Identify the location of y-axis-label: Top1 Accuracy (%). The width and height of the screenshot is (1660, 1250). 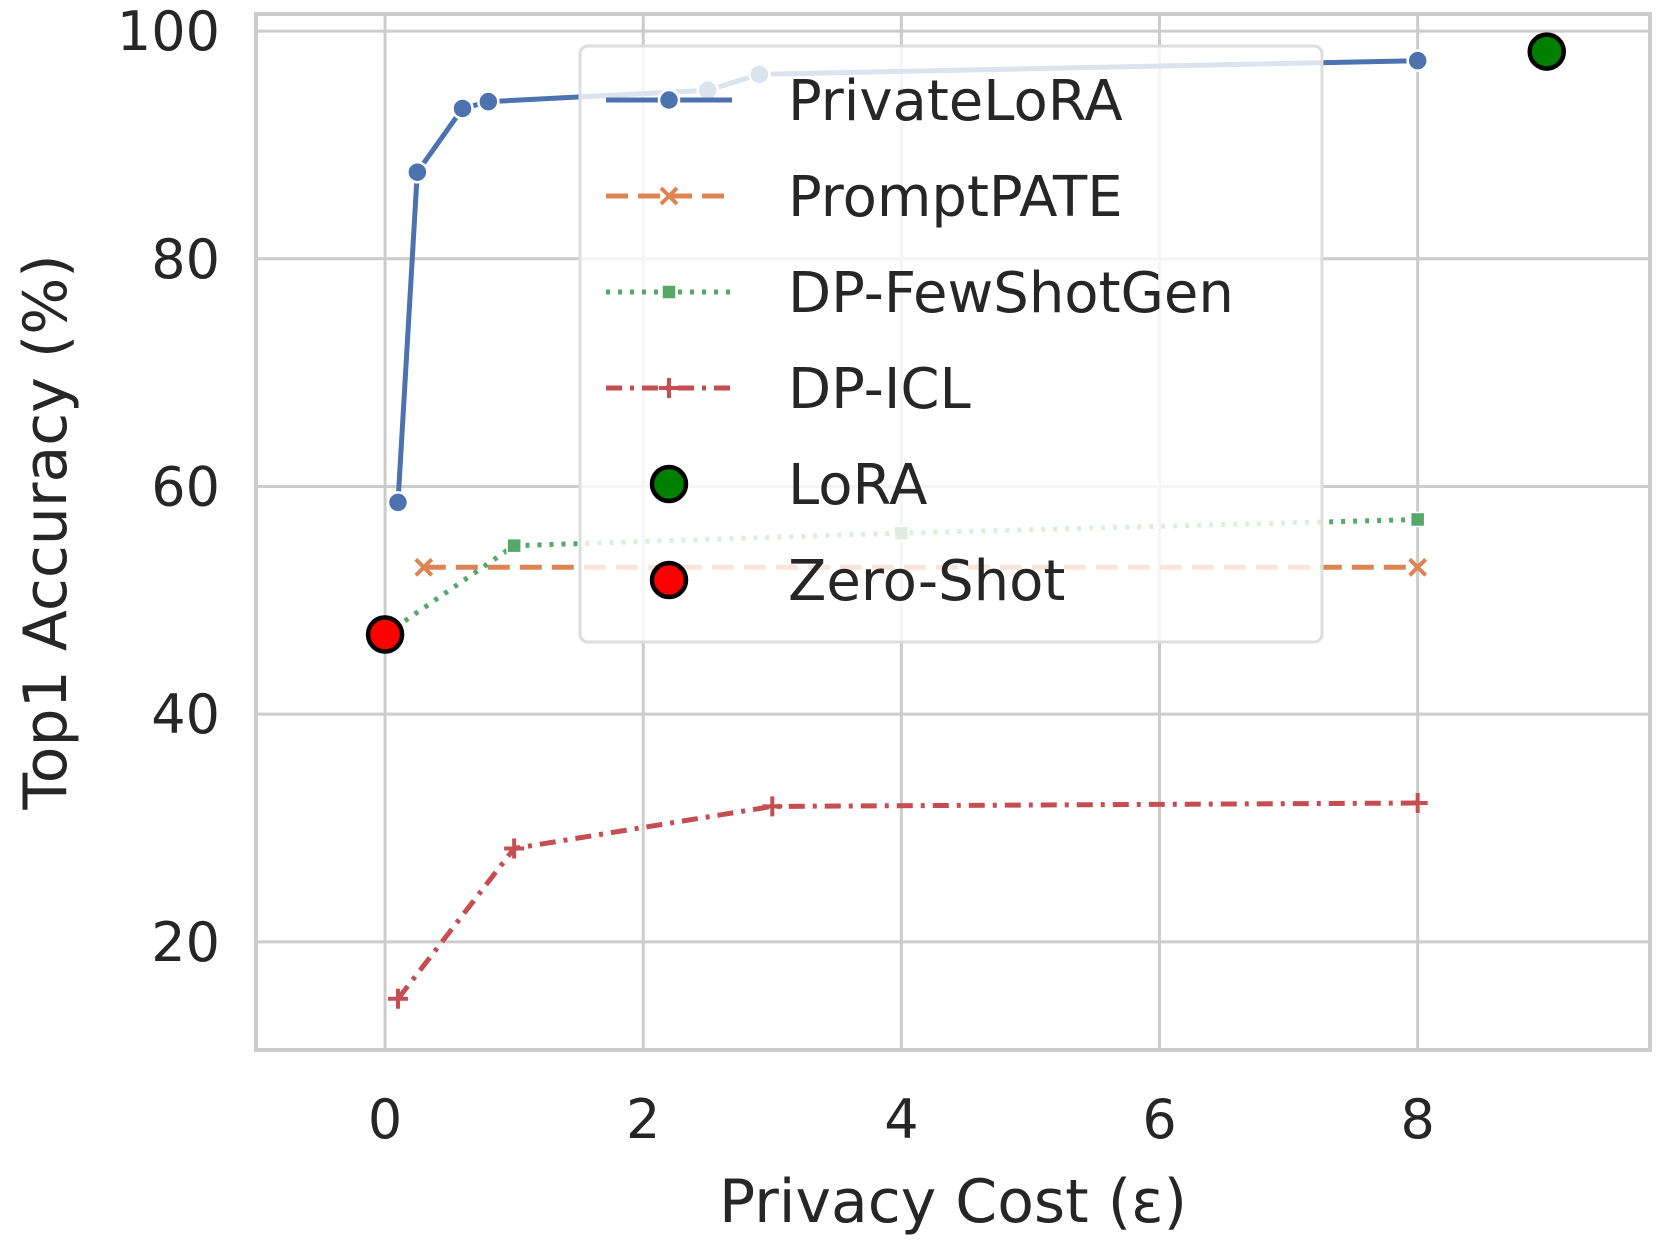
(46, 532).